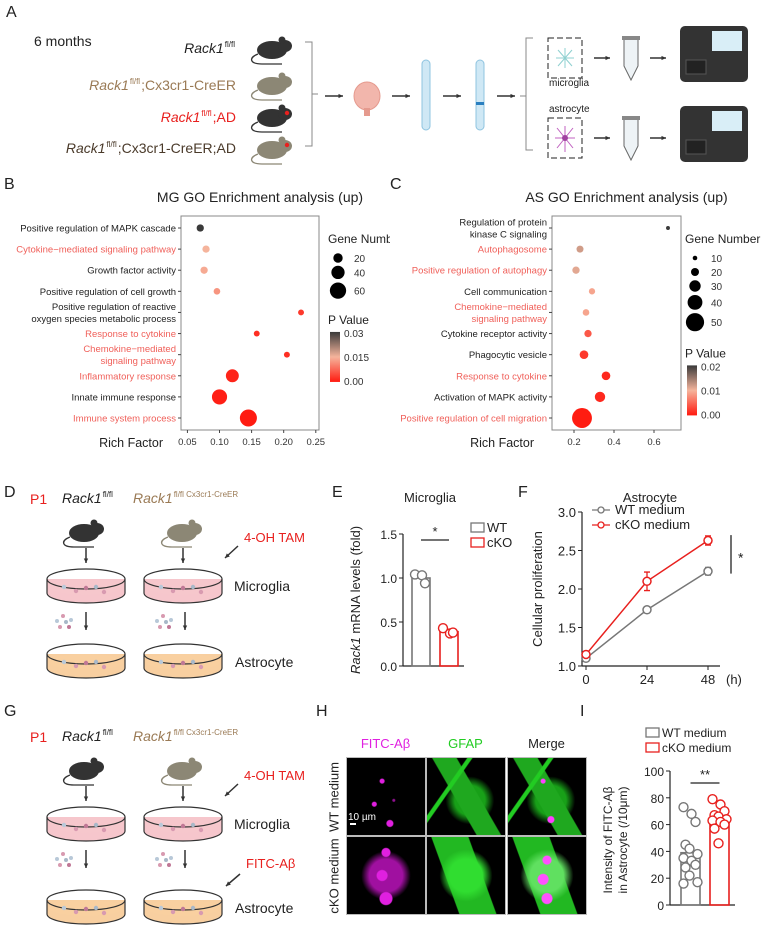 Image resolution: width=772 pixels, height=944 pixels. I want to click on micrograph-cko-medium-merge, so click(547, 875).